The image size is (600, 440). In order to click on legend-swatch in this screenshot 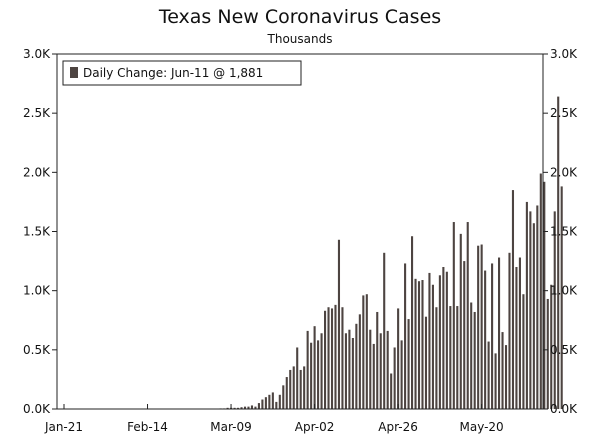, I will do `click(74, 72)`.